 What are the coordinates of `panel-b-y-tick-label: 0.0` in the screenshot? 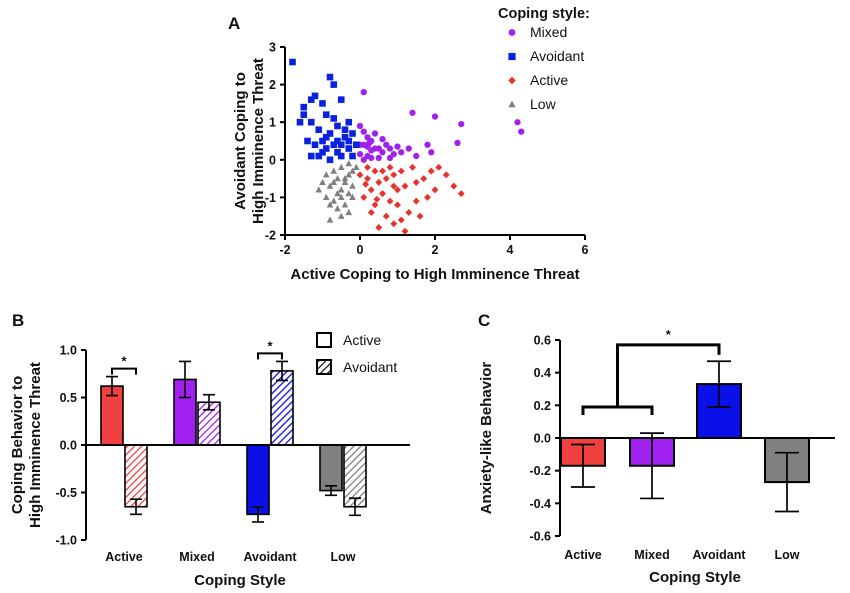 It's located at (68, 446).